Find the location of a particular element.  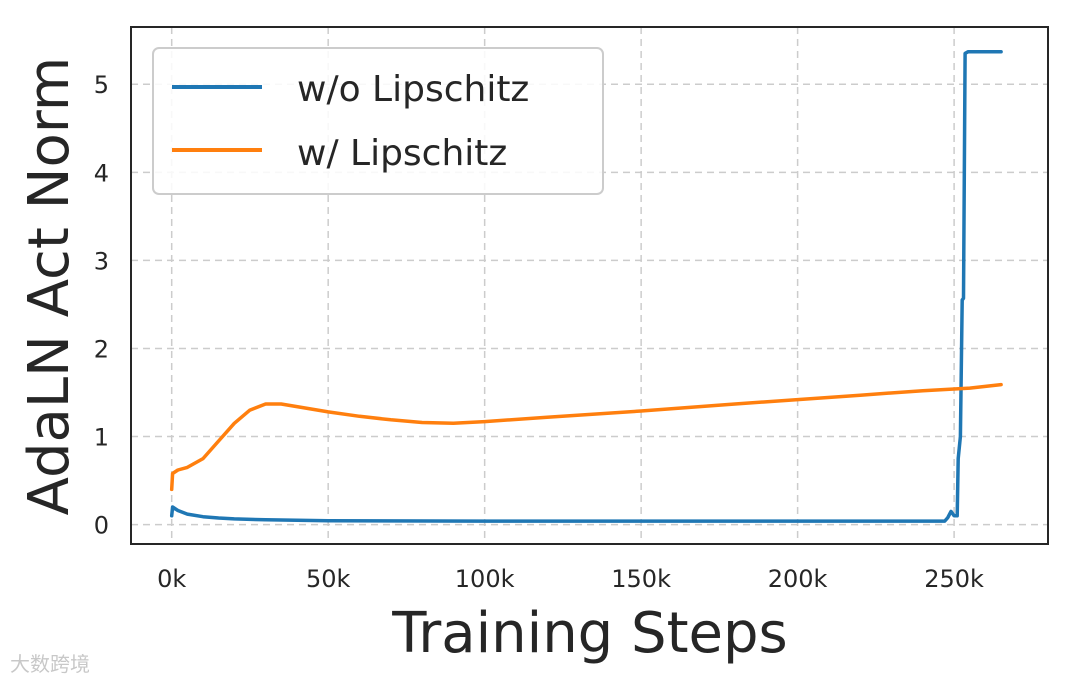

y-axis-ticks: 0 1 2 3 4 5 is located at coordinates (101, 305).